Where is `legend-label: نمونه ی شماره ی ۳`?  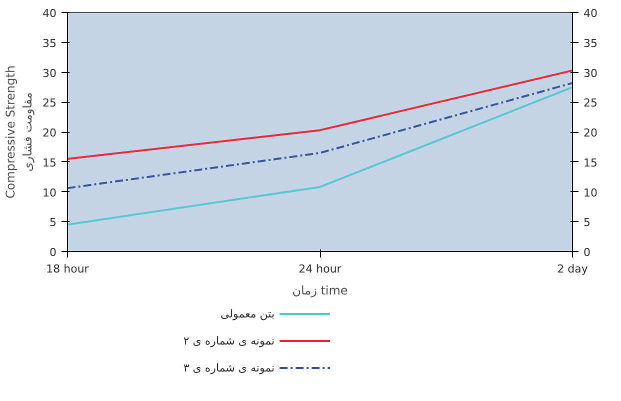
legend-label: نمونه ی شماره ی ۳ is located at coordinates (229, 368).